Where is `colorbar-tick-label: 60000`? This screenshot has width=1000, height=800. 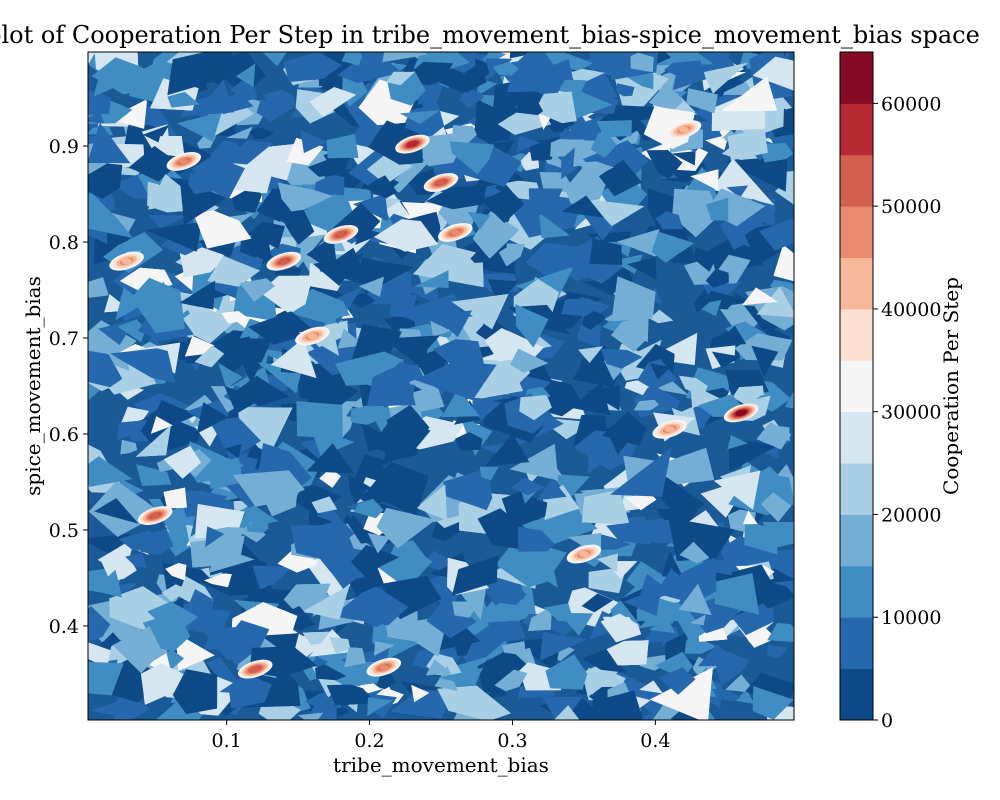
colorbar-tick-label: 60000 is located at coordinates (911, 104).